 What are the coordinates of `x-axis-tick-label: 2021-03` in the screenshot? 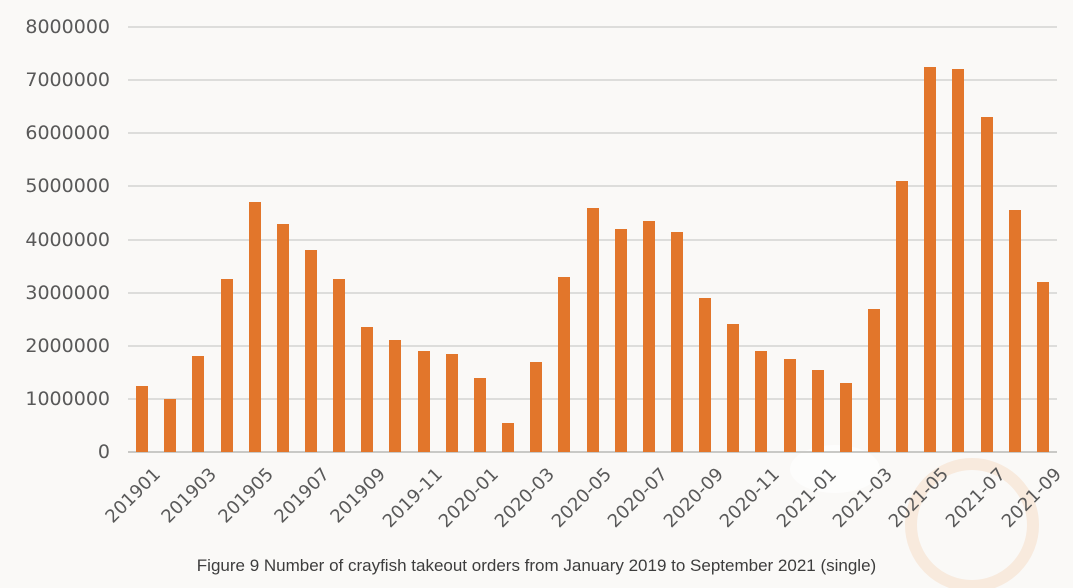 It's located at (862, 498).